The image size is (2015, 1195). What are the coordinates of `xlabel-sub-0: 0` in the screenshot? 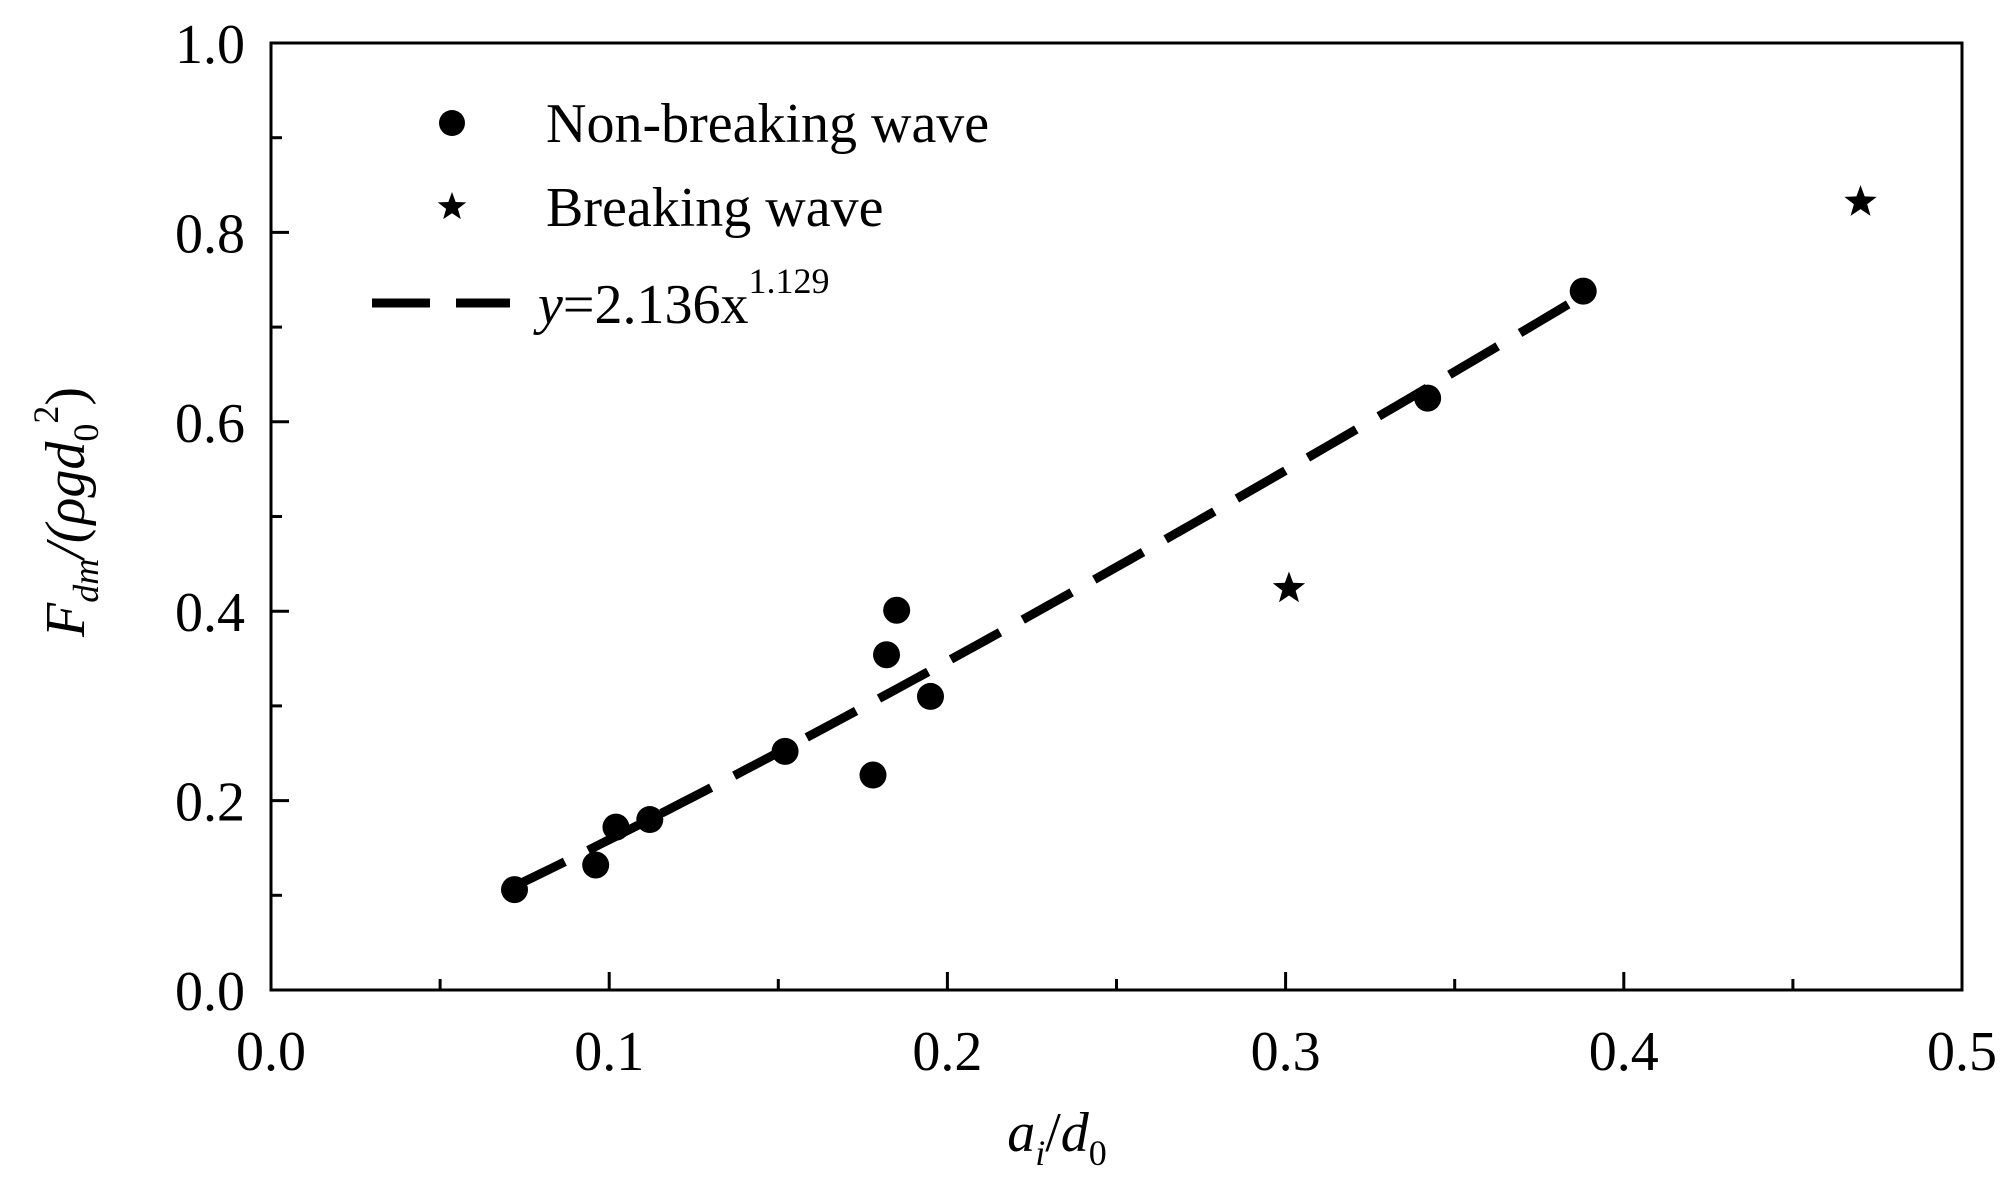 It's located at (1098, 1153).